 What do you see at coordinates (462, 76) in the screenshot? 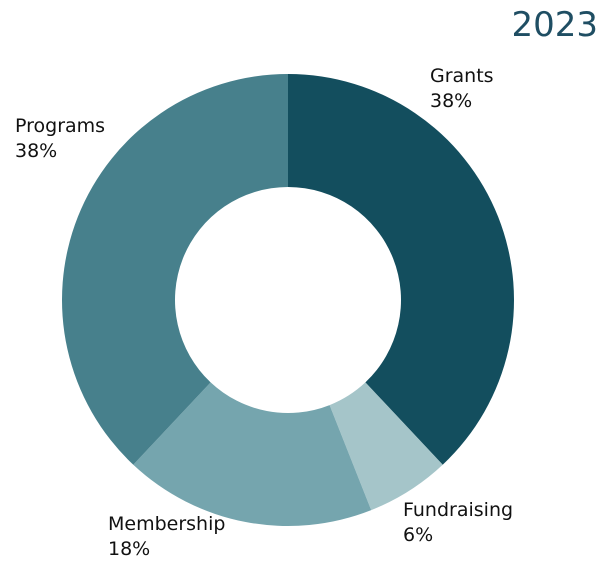
I see `segment-label: Grants` at bounding box center [462, 76].